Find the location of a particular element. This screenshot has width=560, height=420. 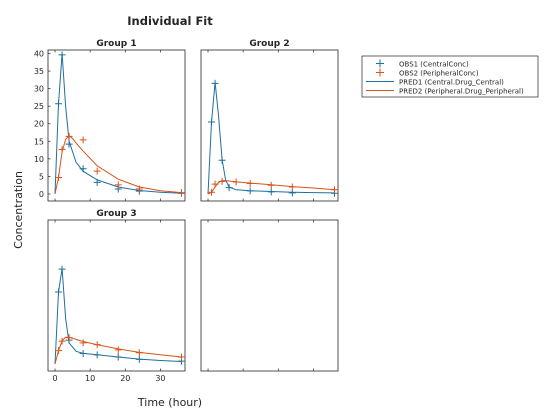

subplot-2: Group 2 is located at coordinates (269, 120).